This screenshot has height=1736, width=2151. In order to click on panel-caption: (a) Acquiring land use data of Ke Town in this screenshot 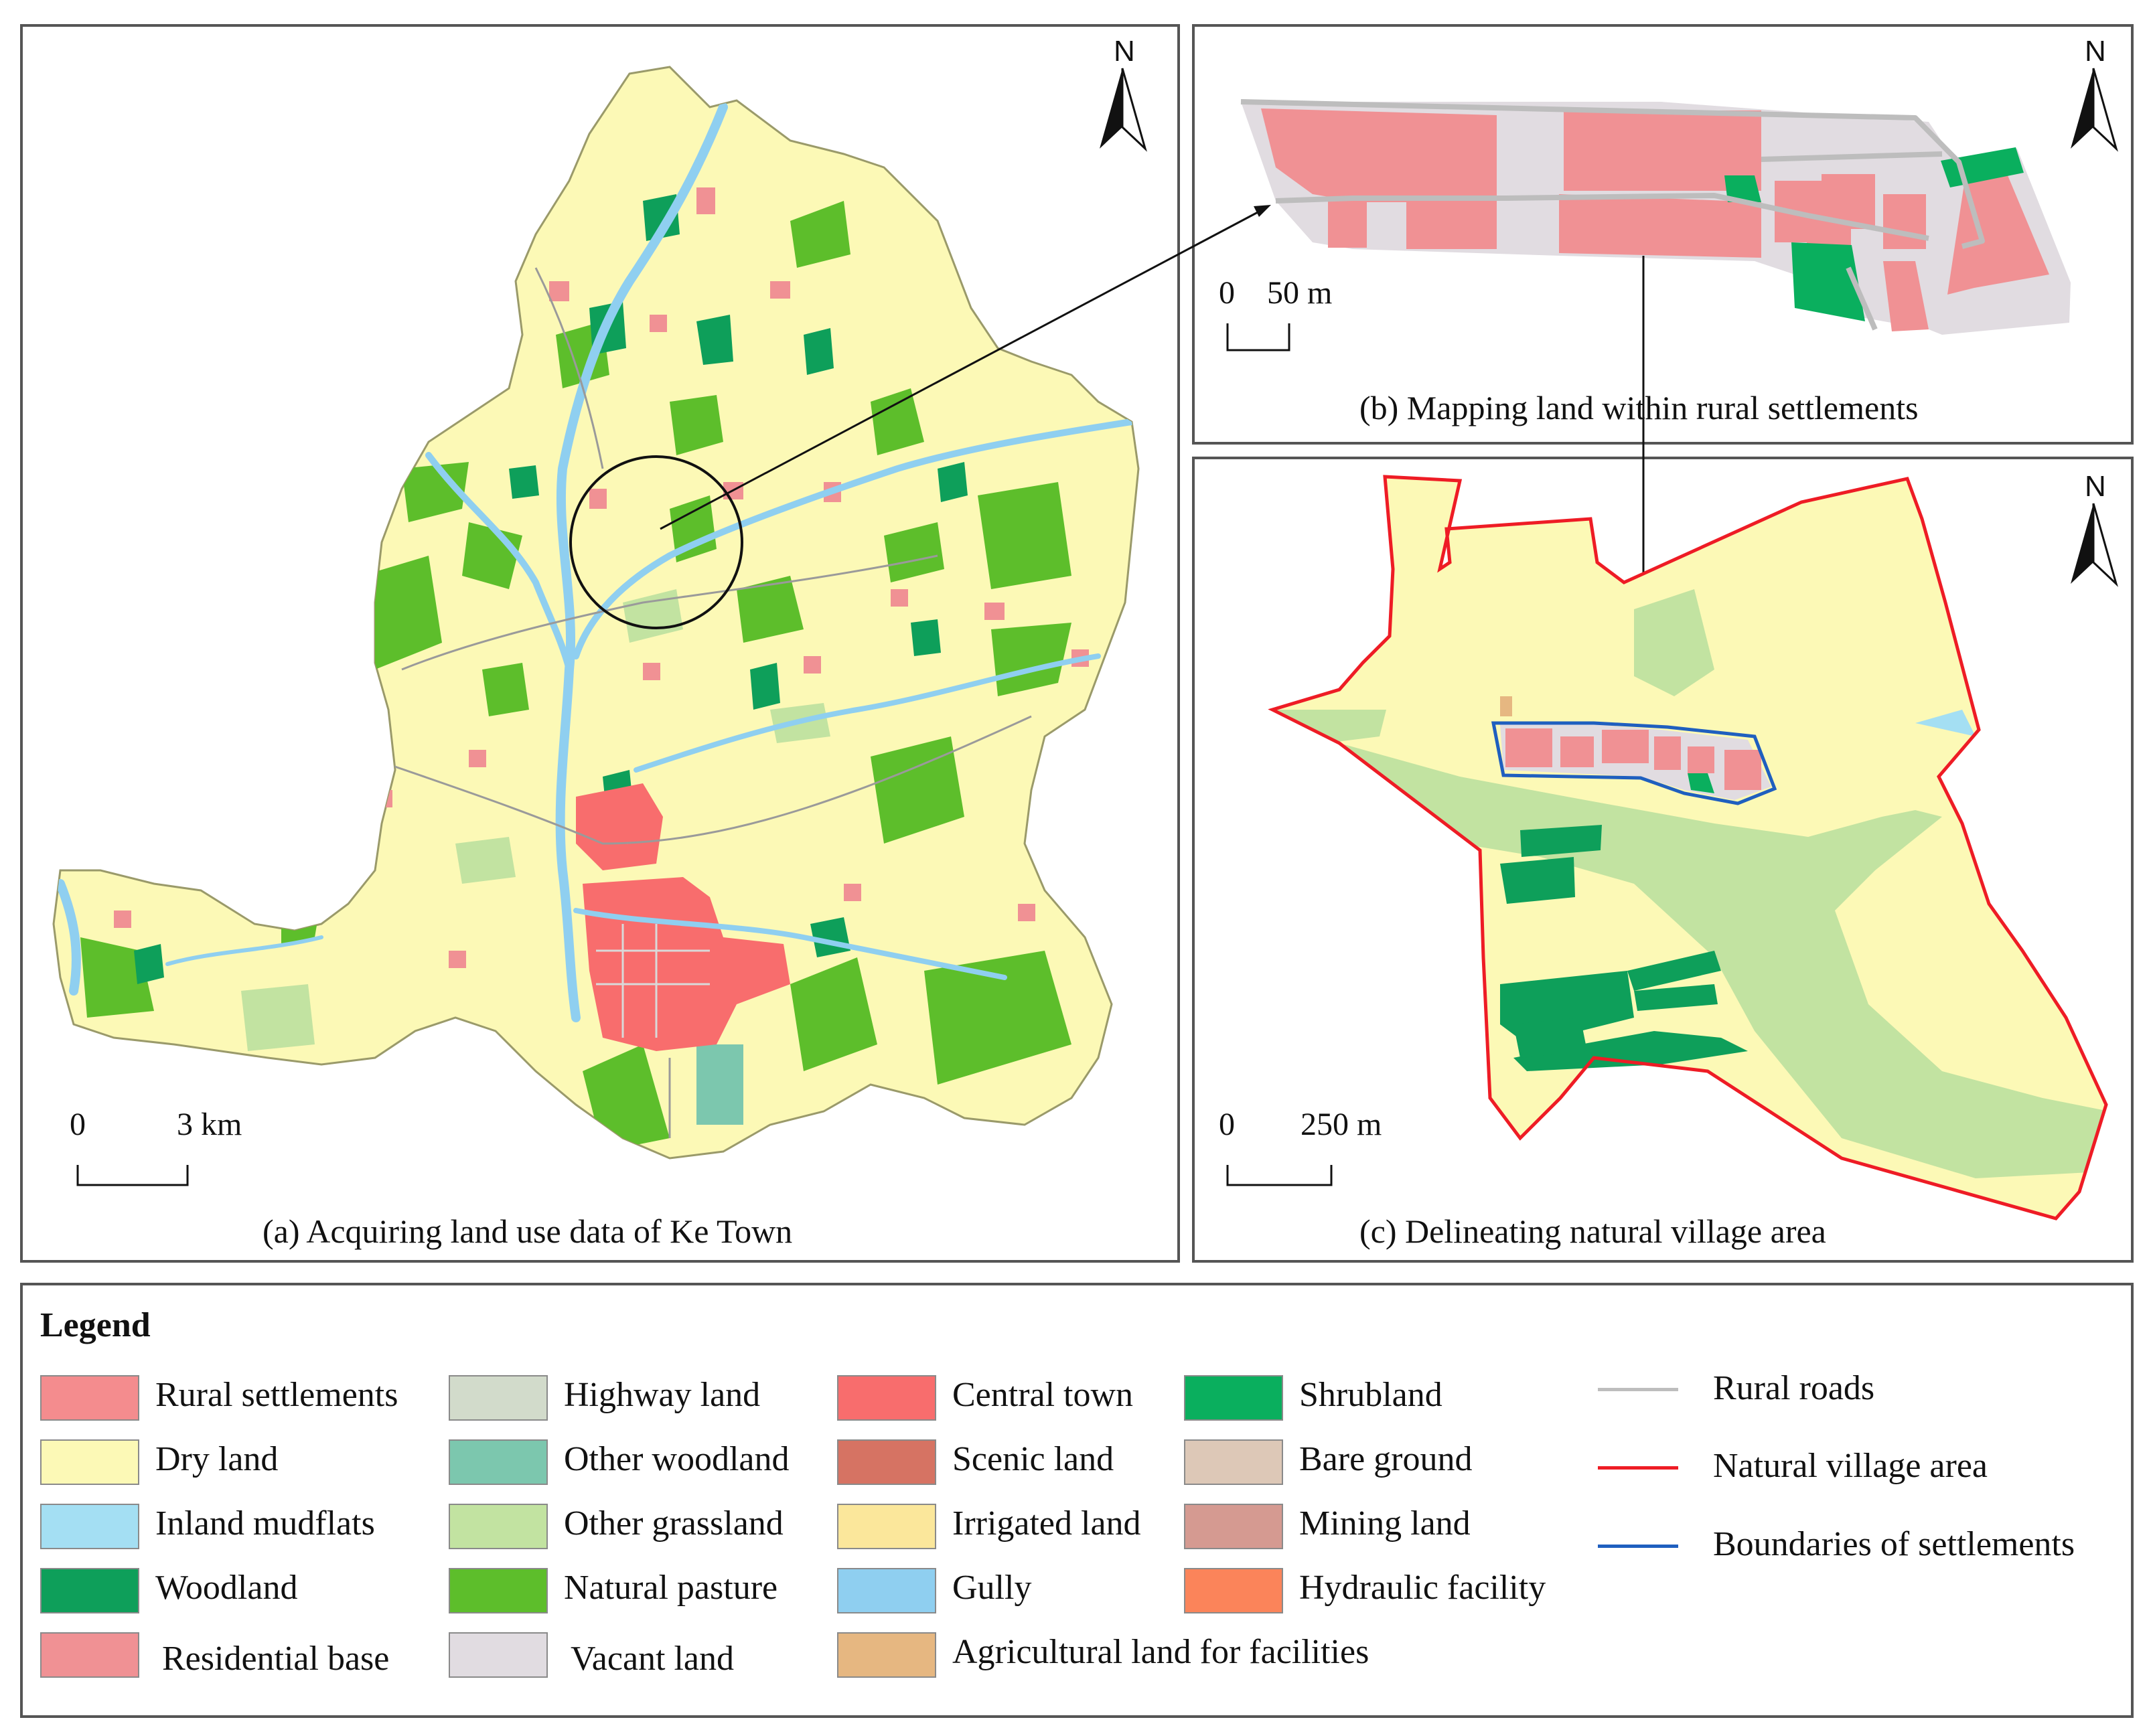, I will do `click(528, 1231)`.